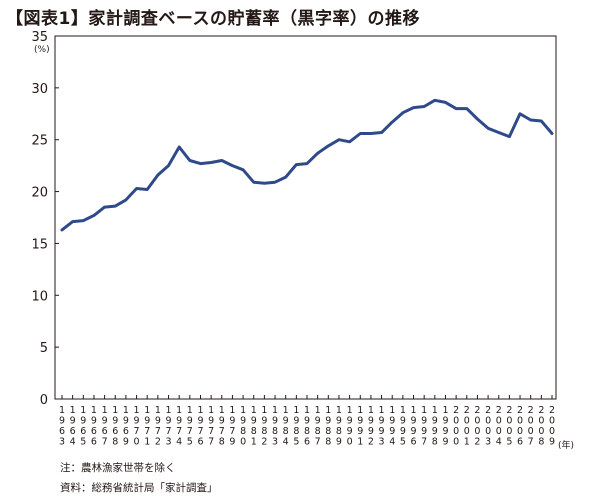  Describe the element at coordinates (39, 244) in the screenshot. I see `y-tick-label: 15` at that location.